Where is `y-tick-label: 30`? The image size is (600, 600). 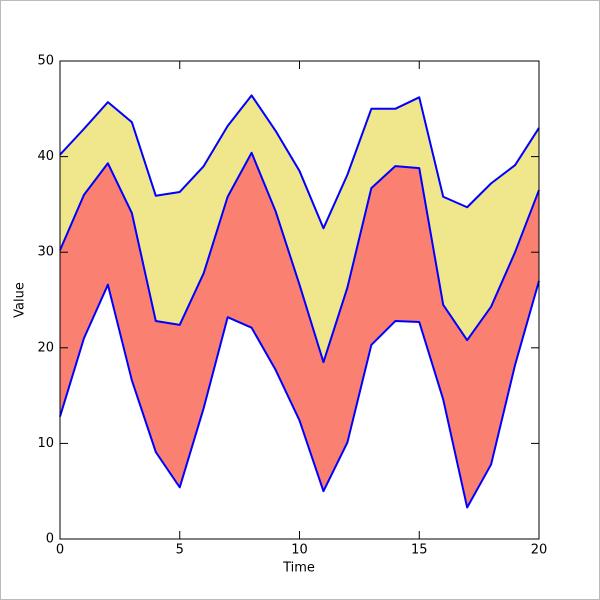
y-tick-label: 30 is located at coordinates (45, 252).